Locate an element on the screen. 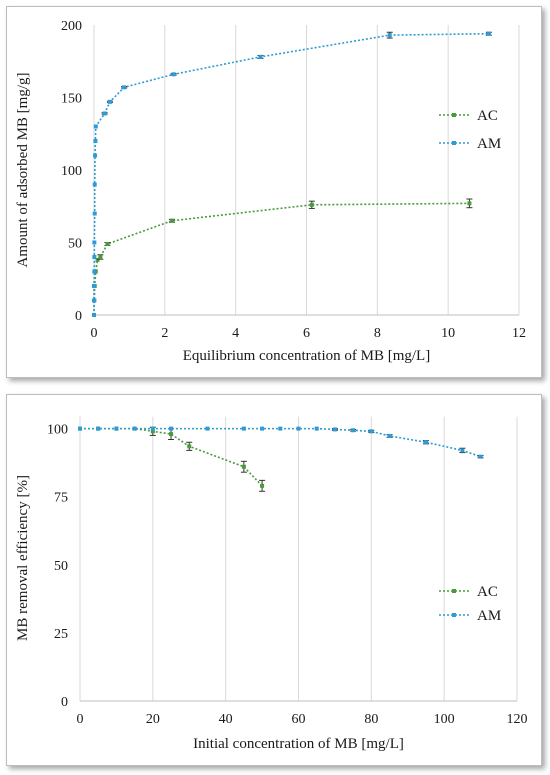 This screenshot has width=550, height=775. y-tick-label: 75 is located at coordinates (61, 498).